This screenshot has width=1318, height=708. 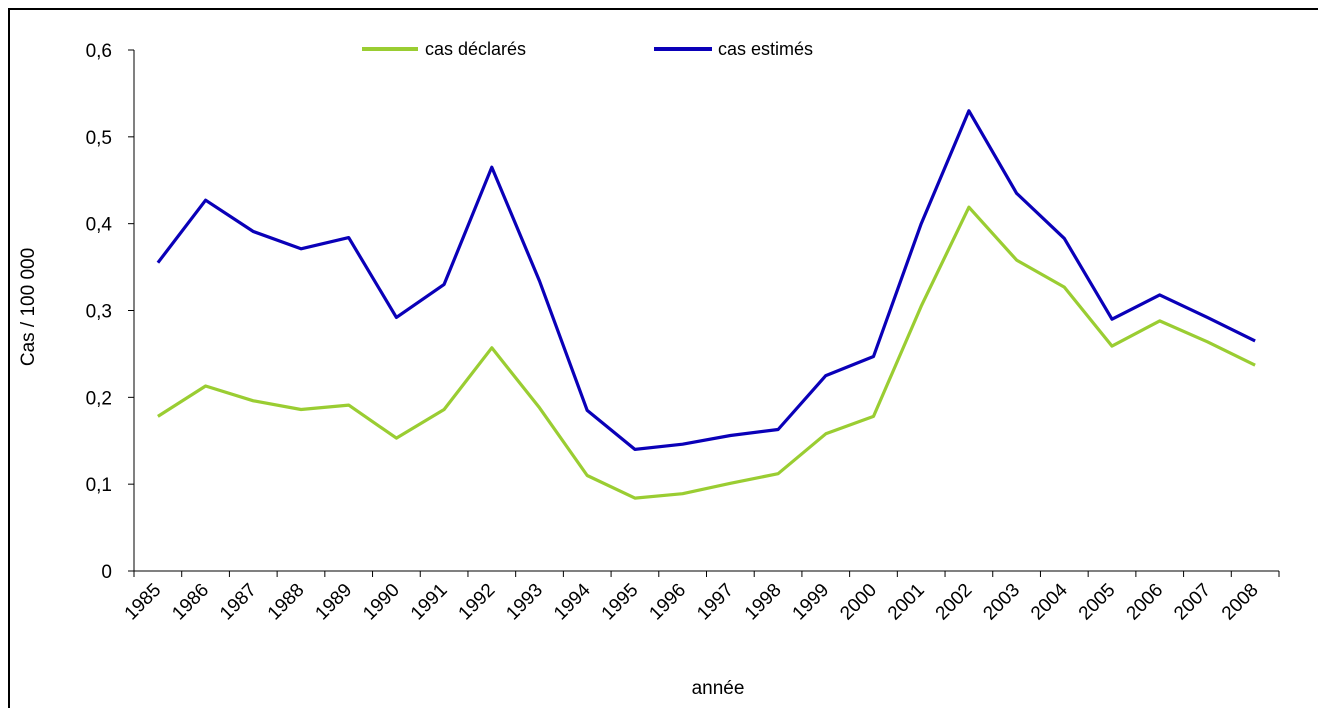 I want to click on x-tick-label: 1996, so click(x=667, y=602).